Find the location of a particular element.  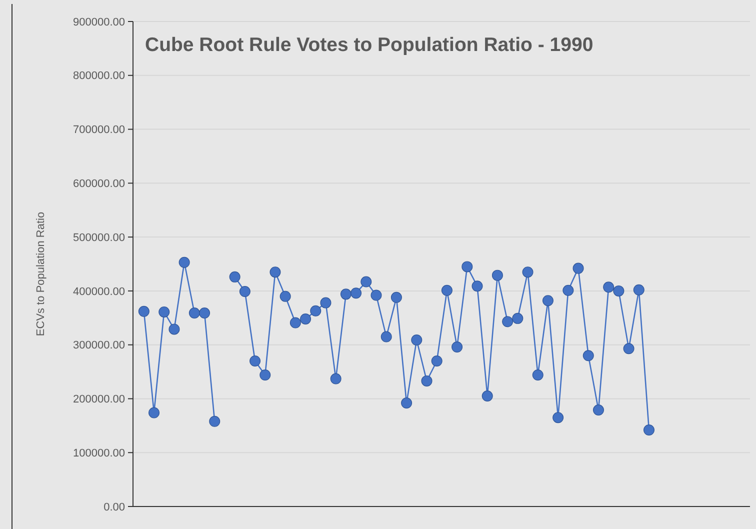

y-tick-label: 200000.00 is located at coordinates (99, 400).